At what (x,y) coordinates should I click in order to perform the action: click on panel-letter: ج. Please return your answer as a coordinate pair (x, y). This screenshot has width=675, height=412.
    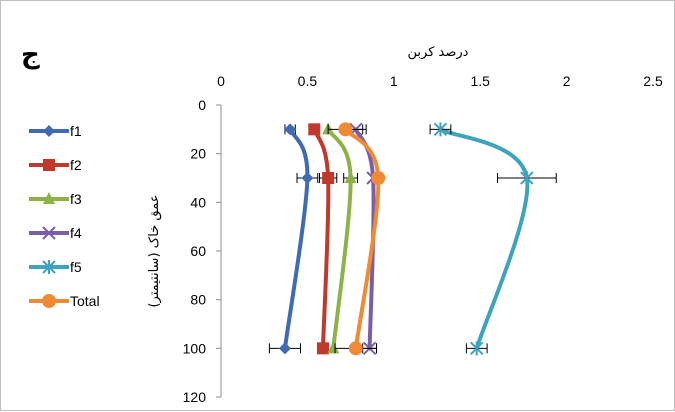
    Looking at the image, I should click on (30, 55).